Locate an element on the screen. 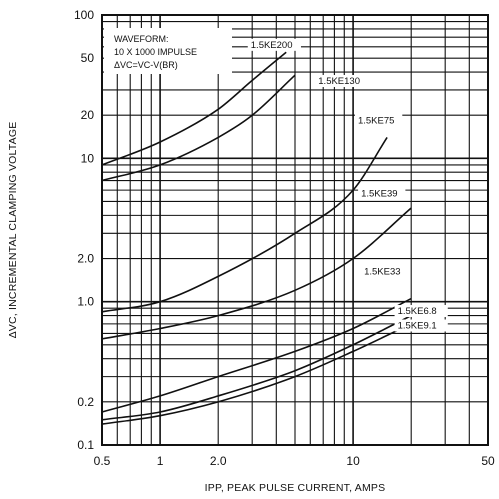 The image size is (499, 499). waveform-note-line-3: ΔVC=VC-V(BR) is located at coordinates (146, 65).